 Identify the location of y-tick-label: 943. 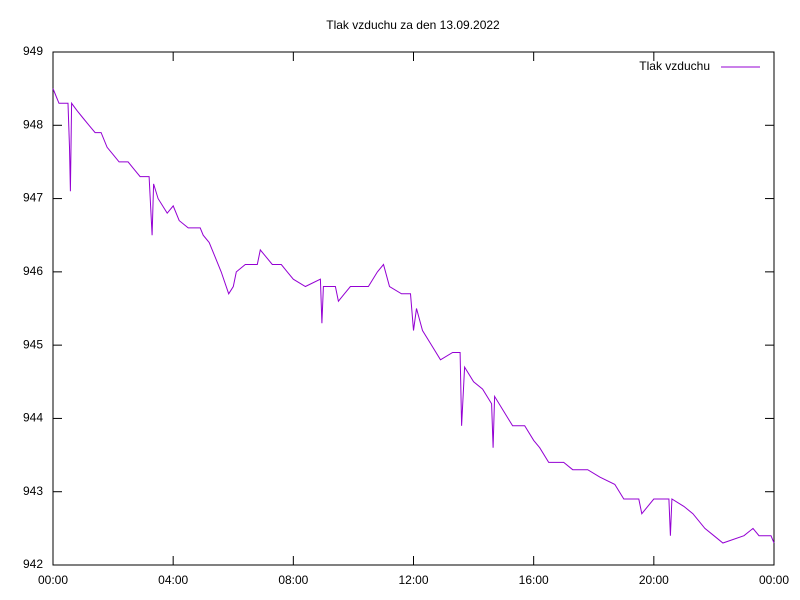
(33, 491).